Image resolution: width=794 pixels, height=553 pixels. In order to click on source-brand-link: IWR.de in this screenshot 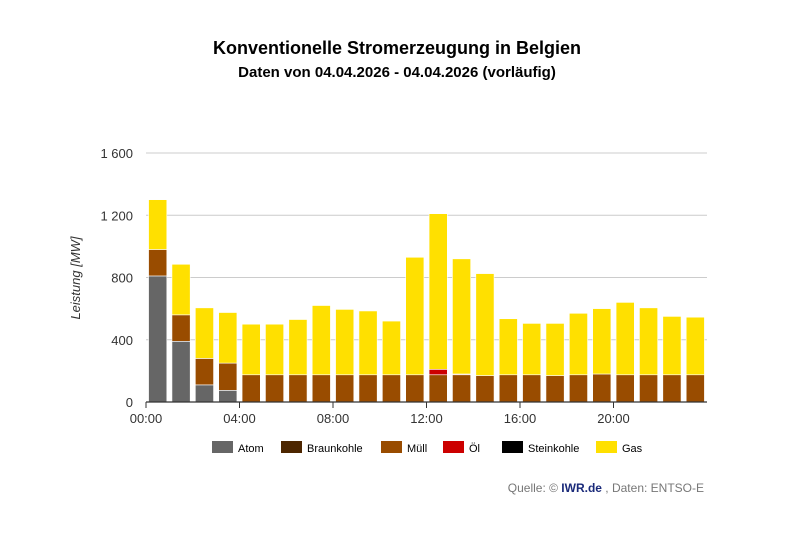, I will do `click(581, 488)`.